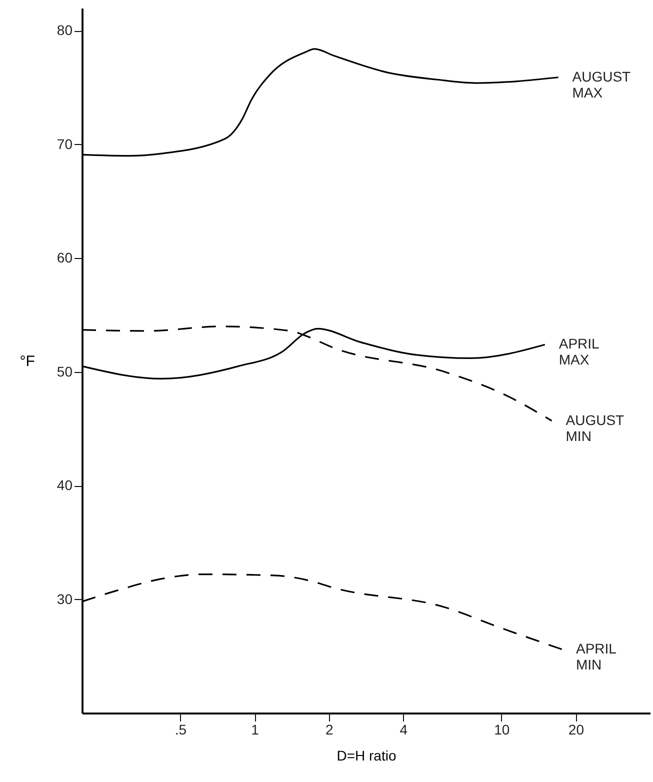 Image resolution: width=653 pixels, height=782 pixels. What do you see at coordinates (595, 428) in the screenshot?
I see `series-label: AUGUST MIN` at bounding box center [595, 428].